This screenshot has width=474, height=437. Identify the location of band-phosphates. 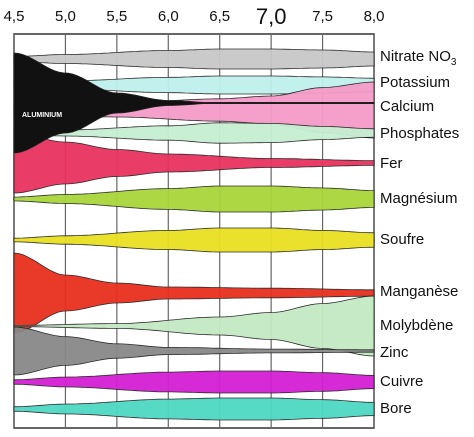
(194, 133).